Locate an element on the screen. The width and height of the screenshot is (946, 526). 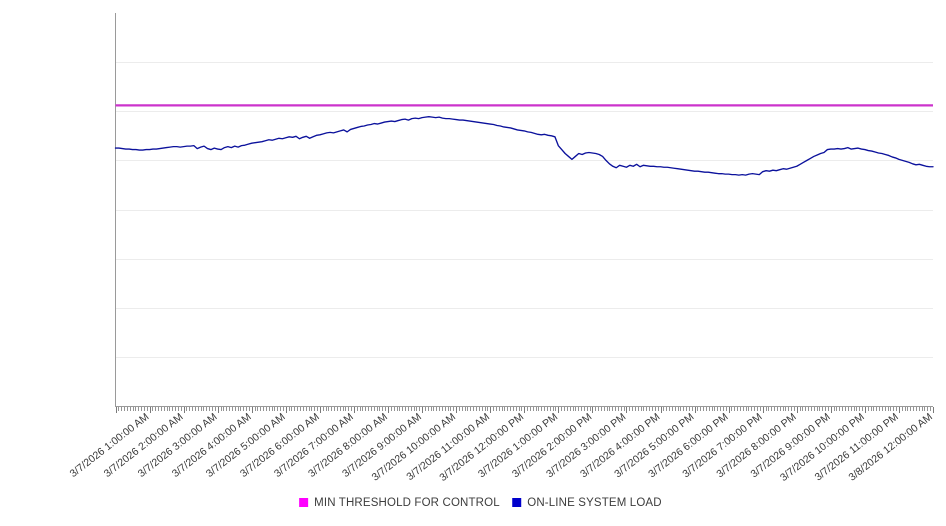
x-axis-ticks is located at coordinates (525, 410).